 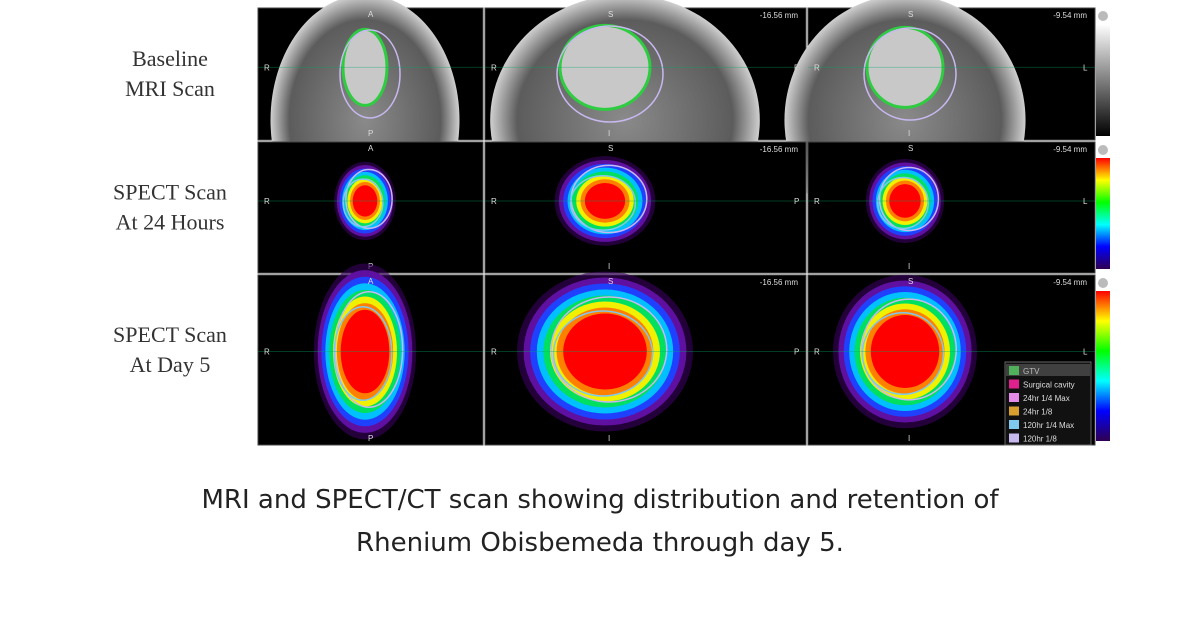 I want to click on legend-highlight, so click(x=1048, y=370).